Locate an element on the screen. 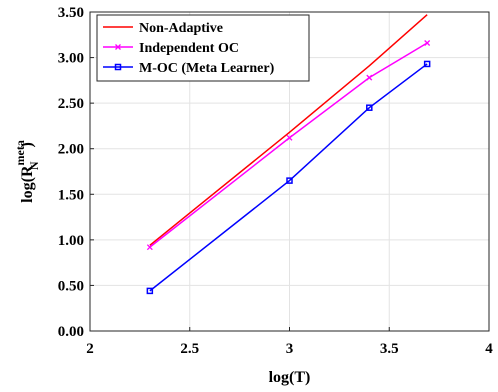 The height and width of the screenshot is (392, 498). legend-item-1: Non-Adaptive is located at coordinates (163, 28).